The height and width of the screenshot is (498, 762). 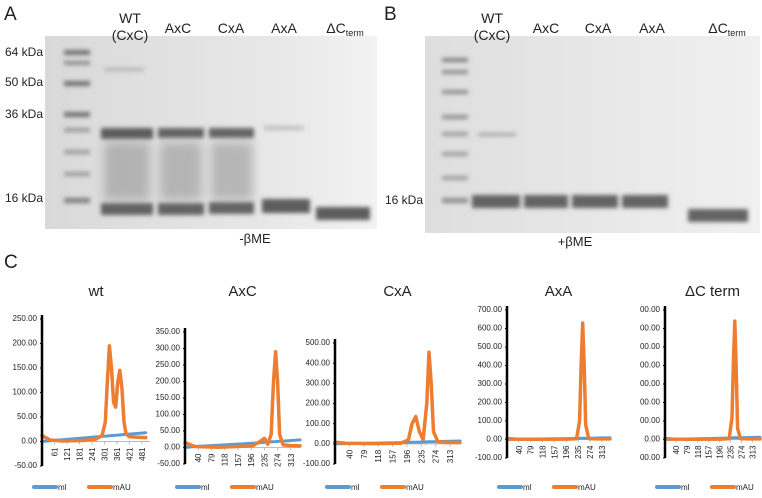 What do you see at coordinates (67, 454) in the screenshot?
I see `x-tick-label: 121` at bounding box center [67, 454].